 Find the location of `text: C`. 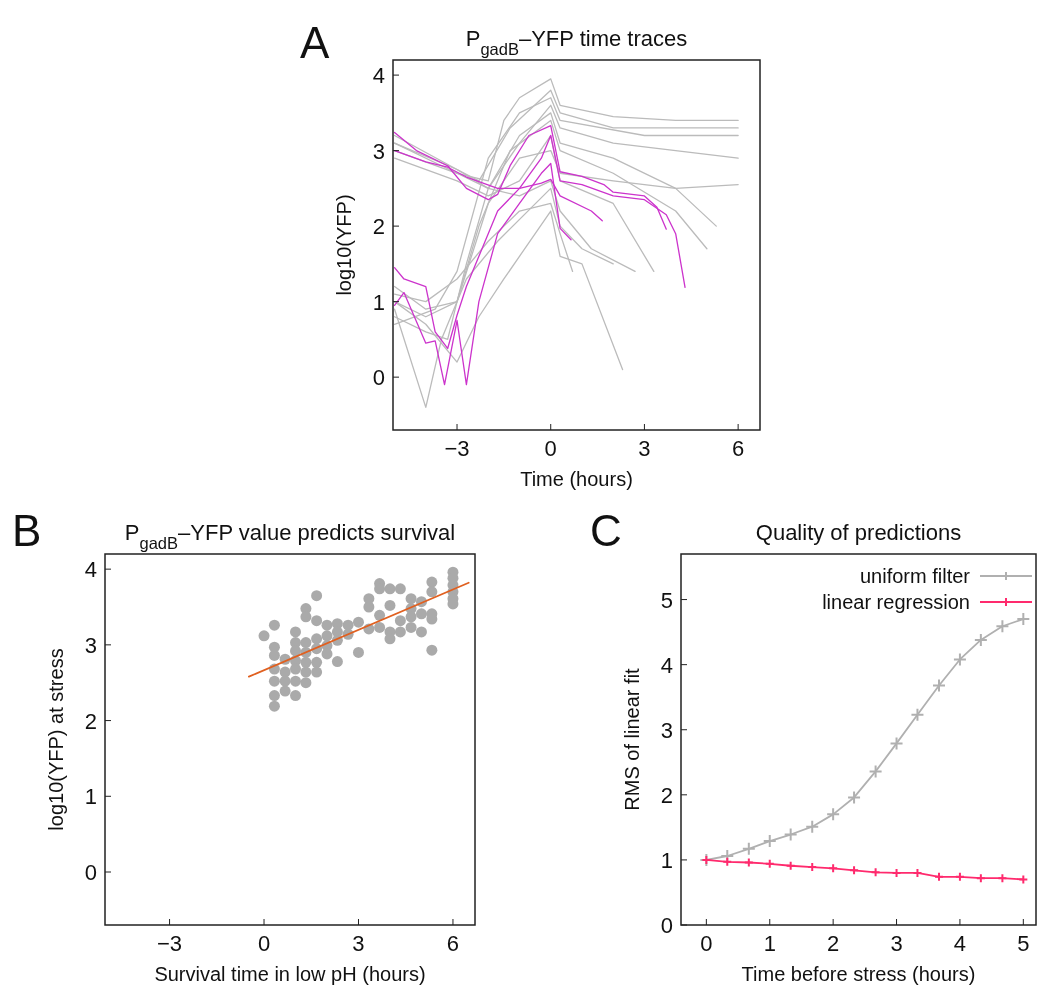

text: C is located at coordinates (606, 530).